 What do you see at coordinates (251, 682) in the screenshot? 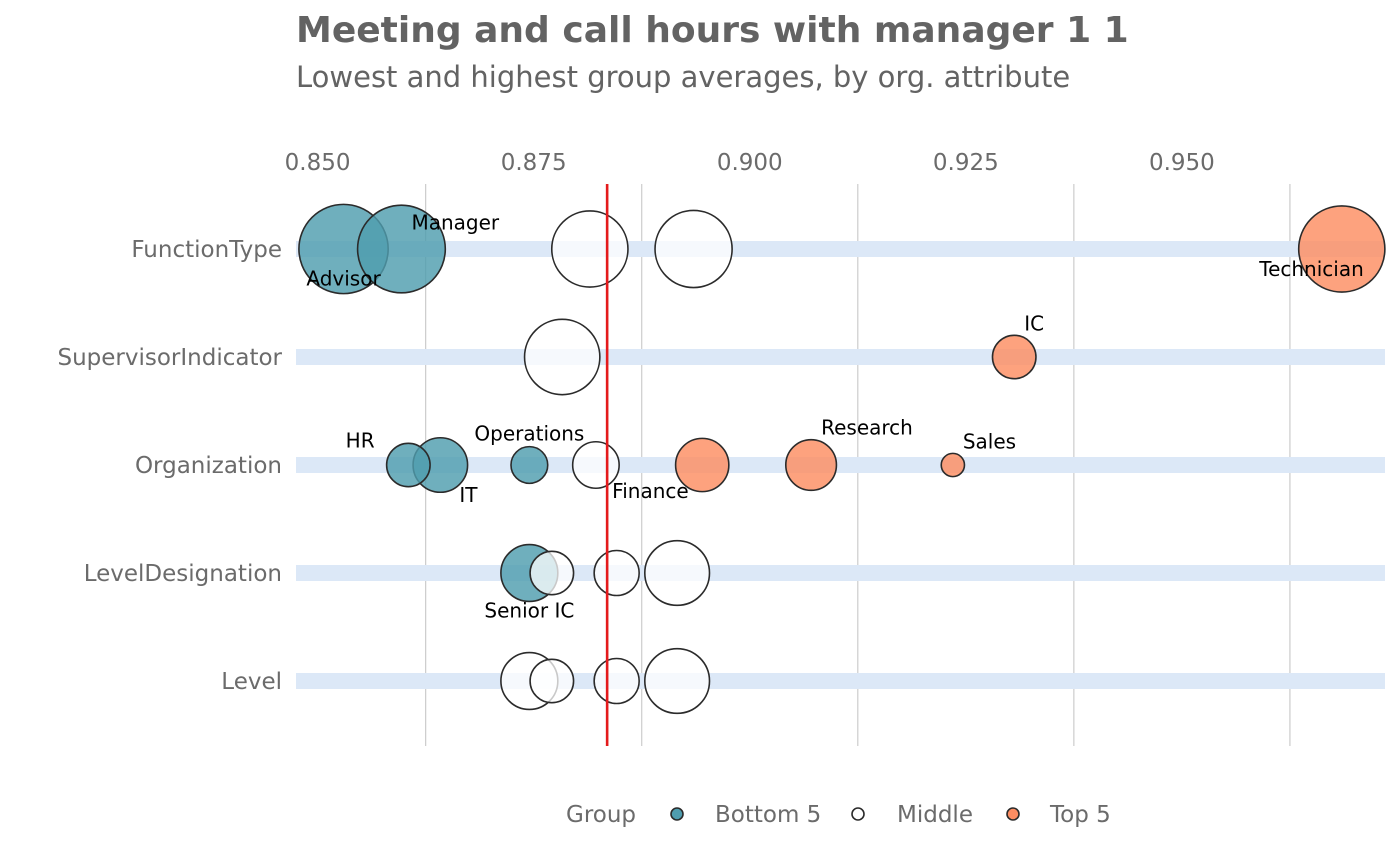
I see `y-axis-category-label: Level` at bounding box center [251, 682].